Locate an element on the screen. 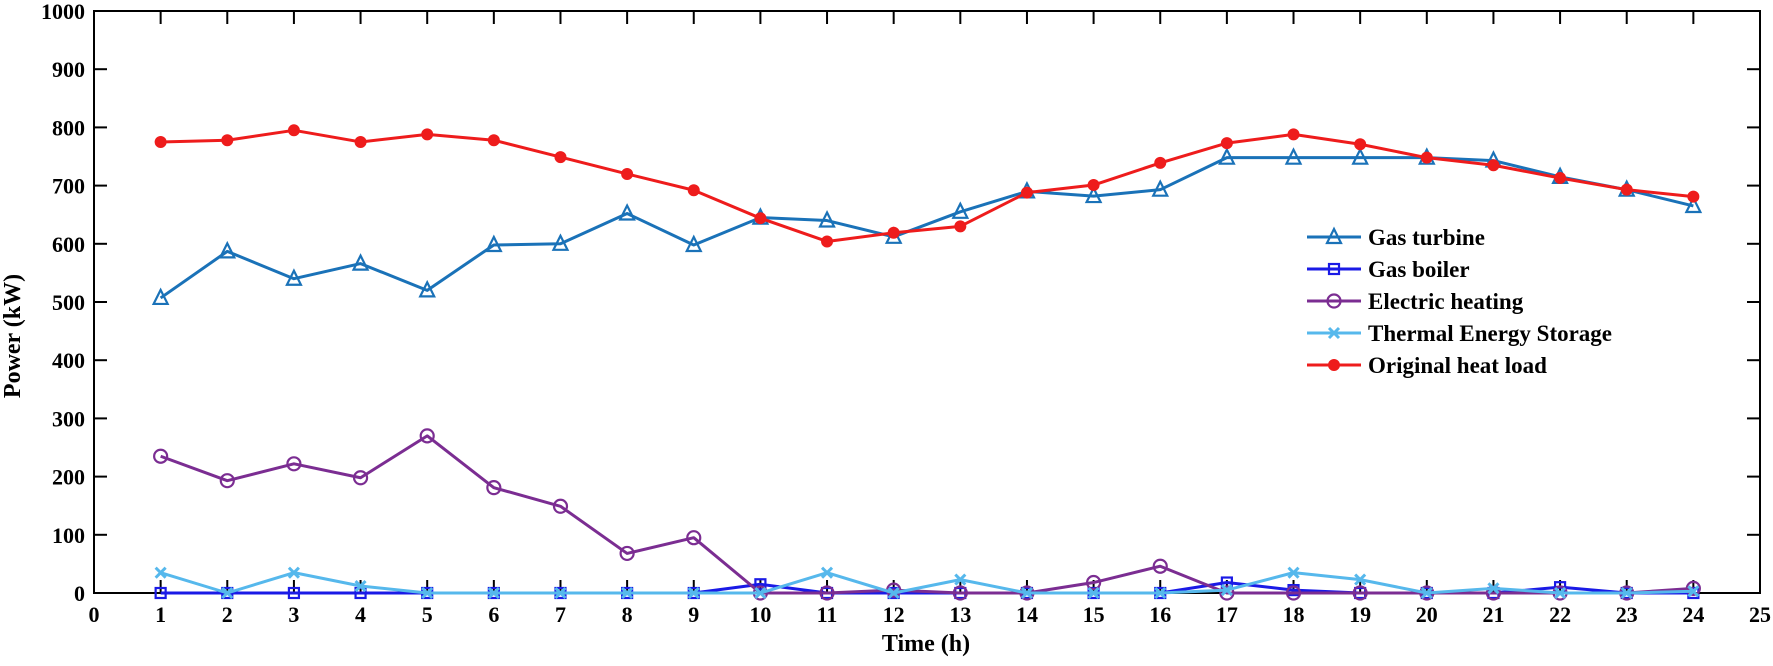  y-tick-label: 300 is located at coordinates (68, 418).